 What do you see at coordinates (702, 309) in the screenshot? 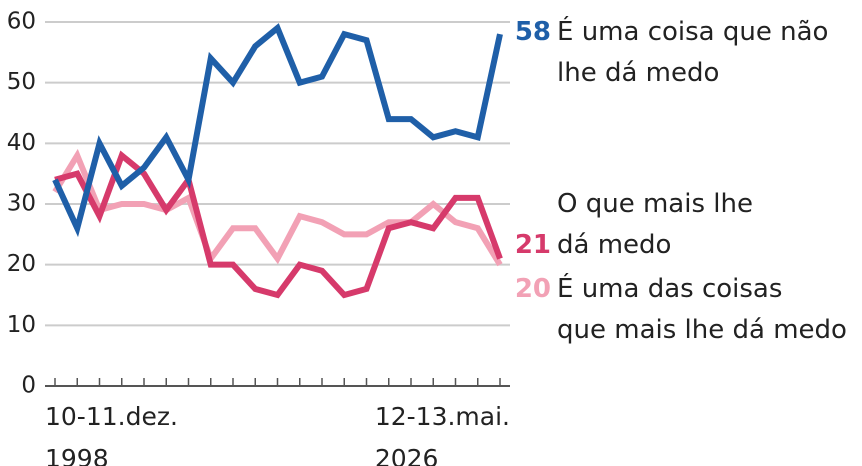
I see `legend-label: É uma das coisas que mais lhe dá medo` at bounding box center [702, 309].